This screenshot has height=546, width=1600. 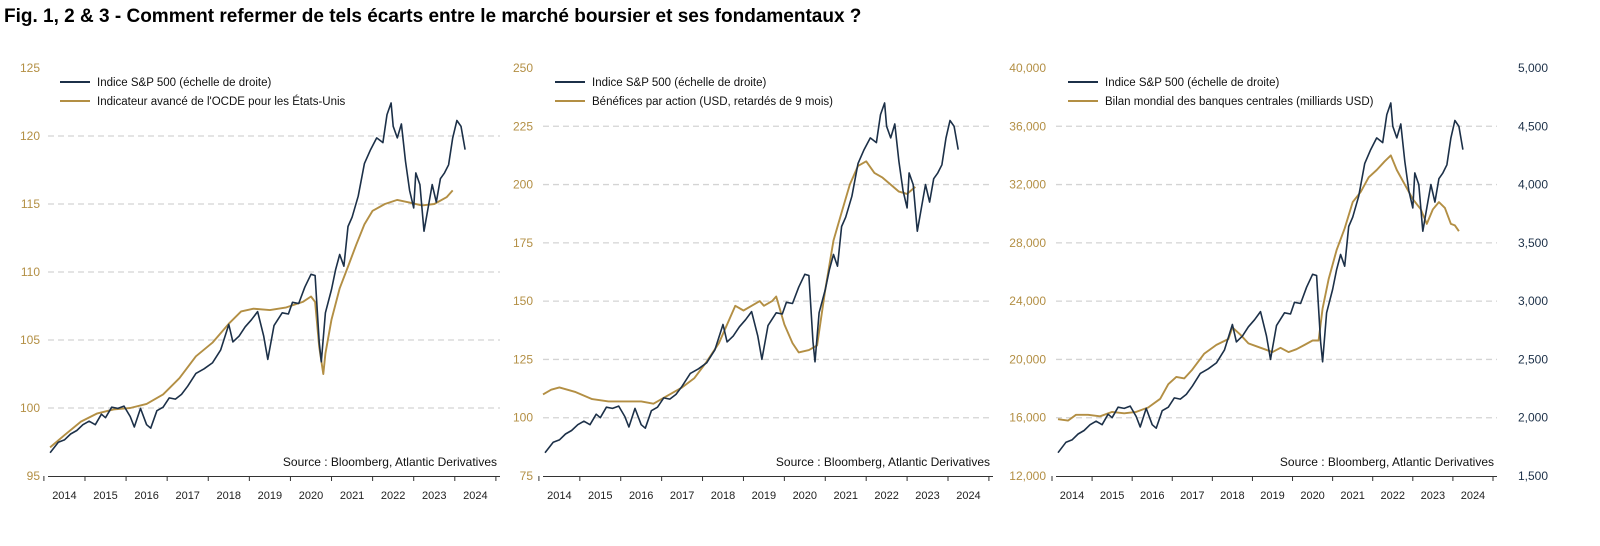 I want to click on left-axis-tick-label: 40,000, so click(x=1027, y=68).